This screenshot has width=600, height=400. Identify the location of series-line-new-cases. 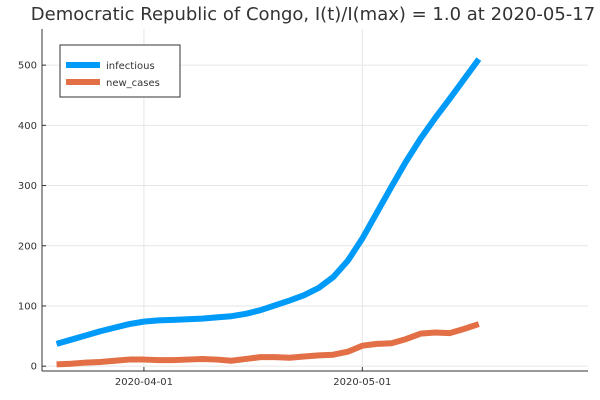
(268, 344).